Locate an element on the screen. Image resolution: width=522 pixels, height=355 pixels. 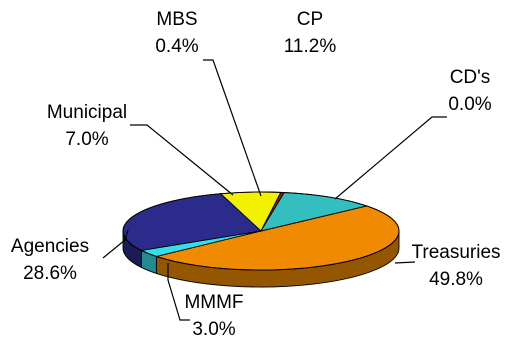
leader-line-municipal is located at coordinates (182, 160).